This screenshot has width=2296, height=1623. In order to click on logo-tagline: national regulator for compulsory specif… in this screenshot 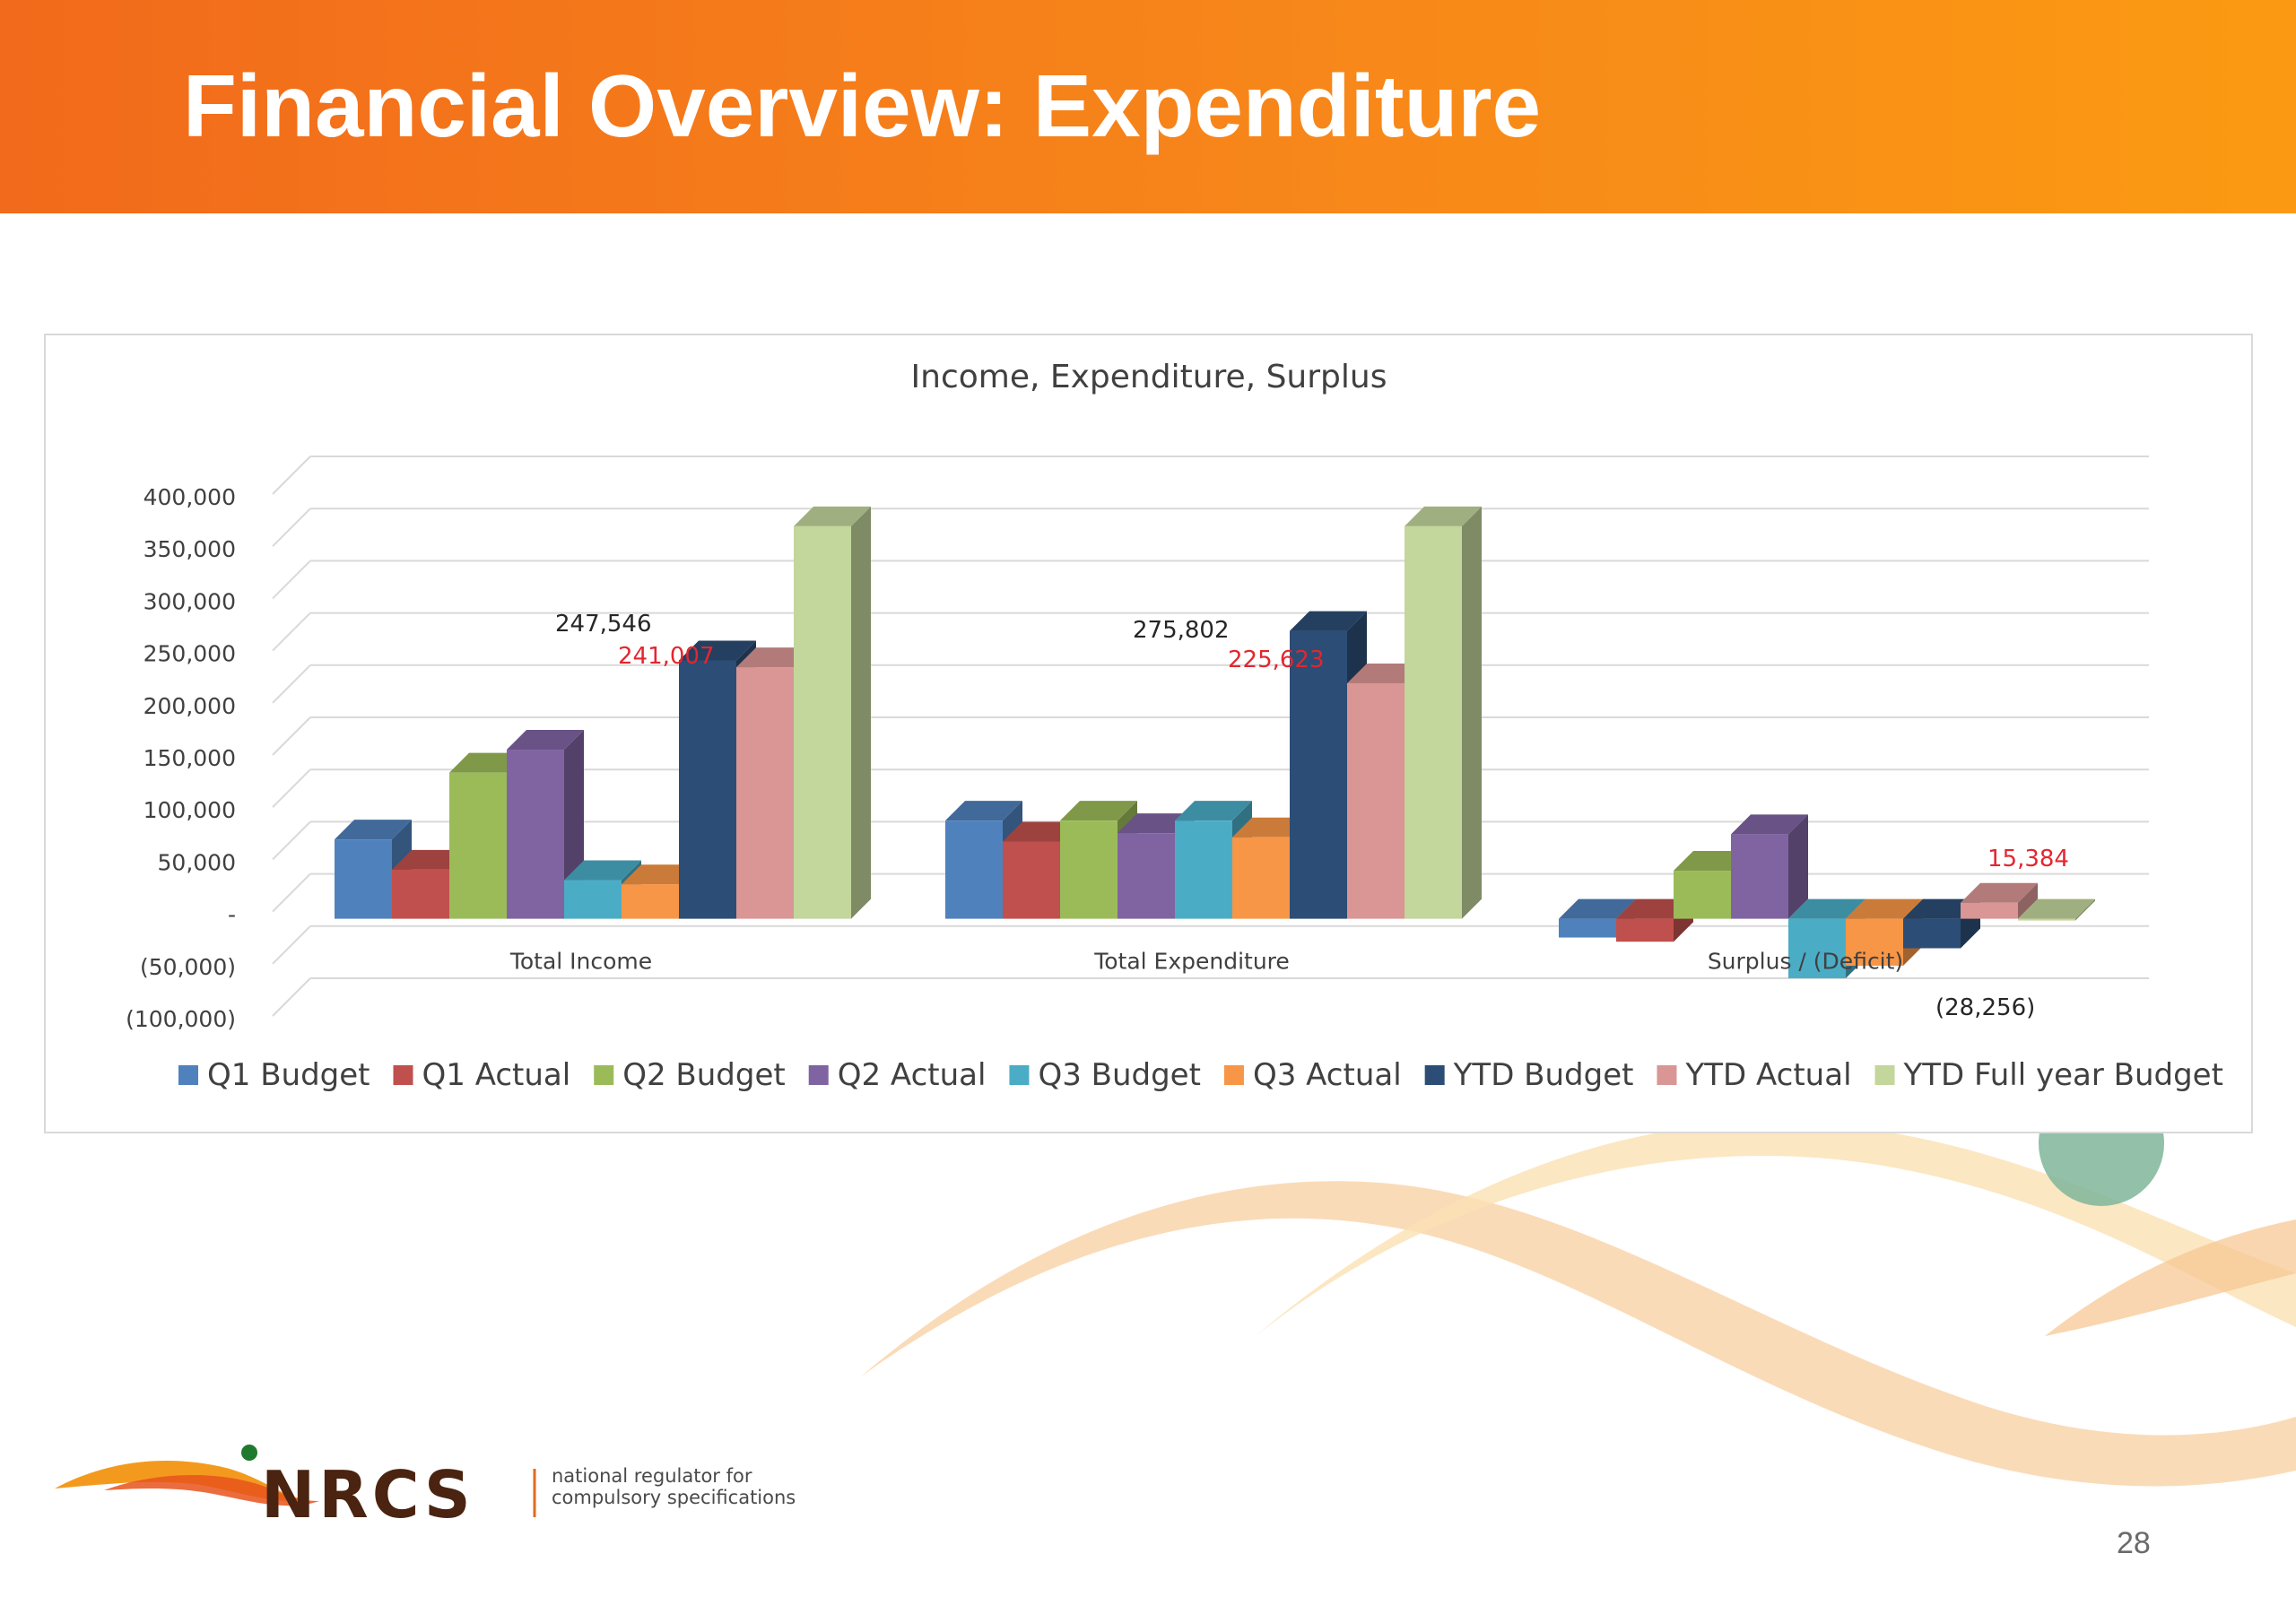, I will do `click(674, 1486)`.